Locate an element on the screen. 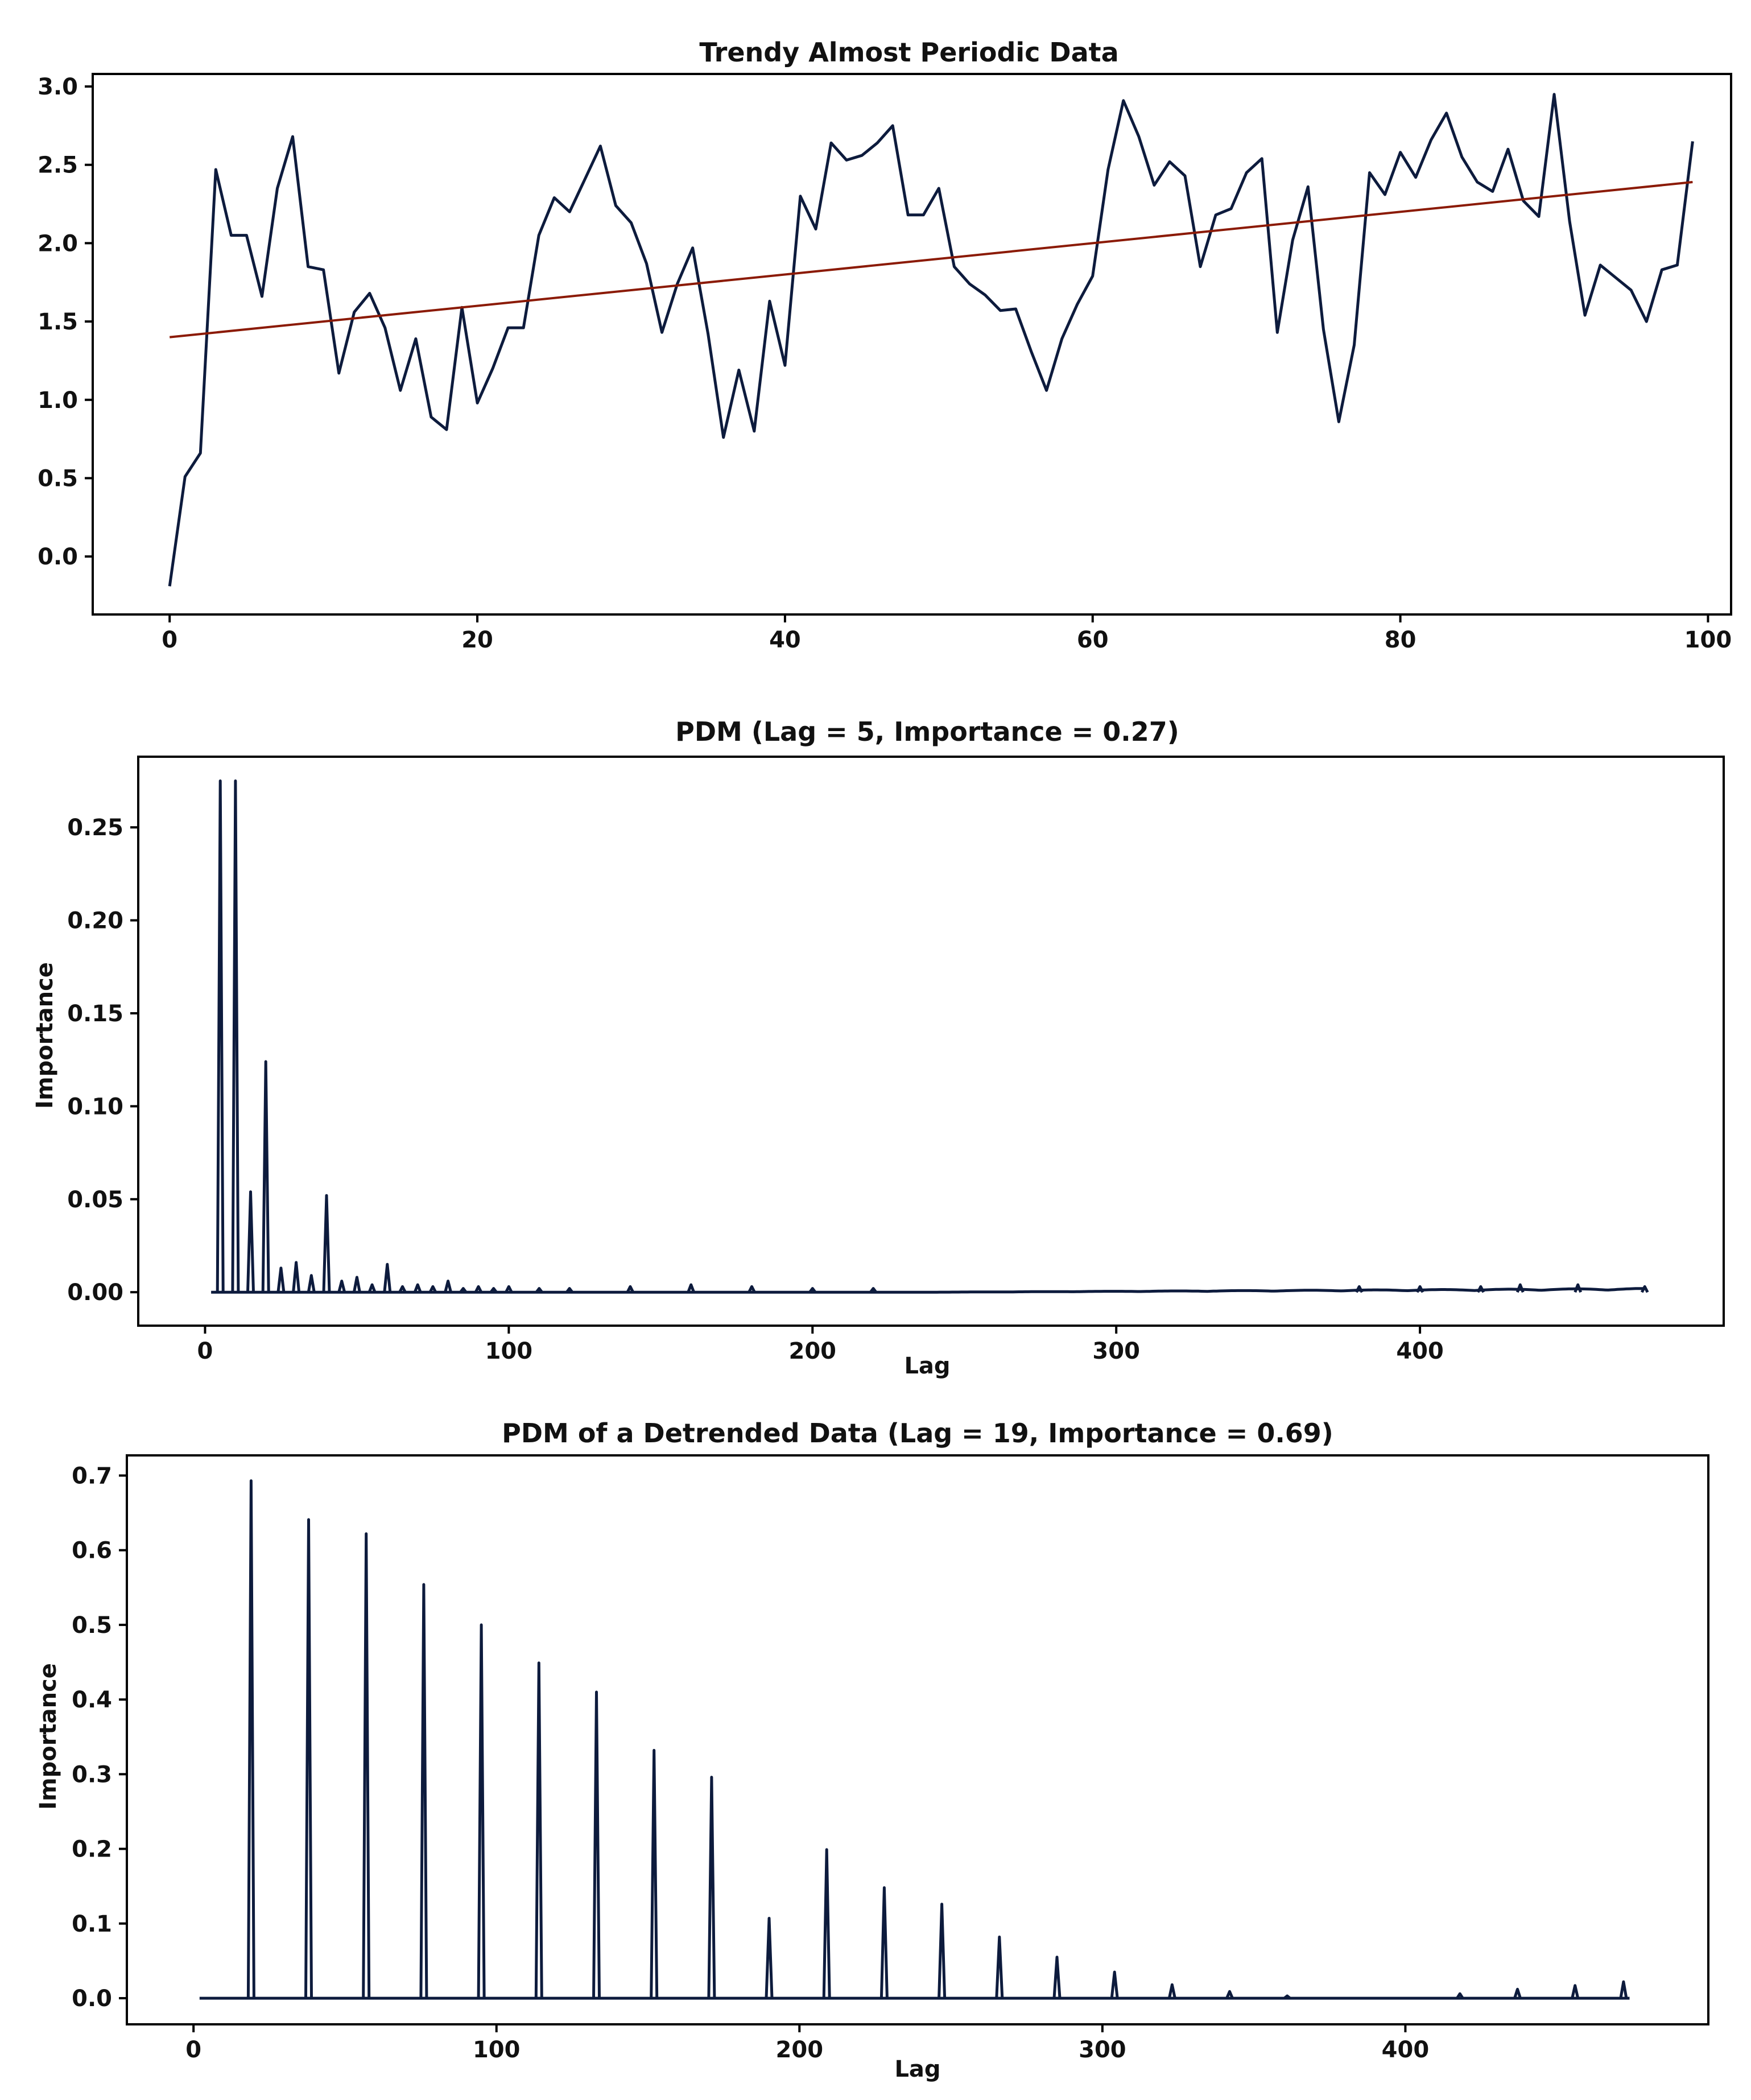 This screenshot has height=2100, width=1751. baseline-curve is located at coordinates (928, 1290).